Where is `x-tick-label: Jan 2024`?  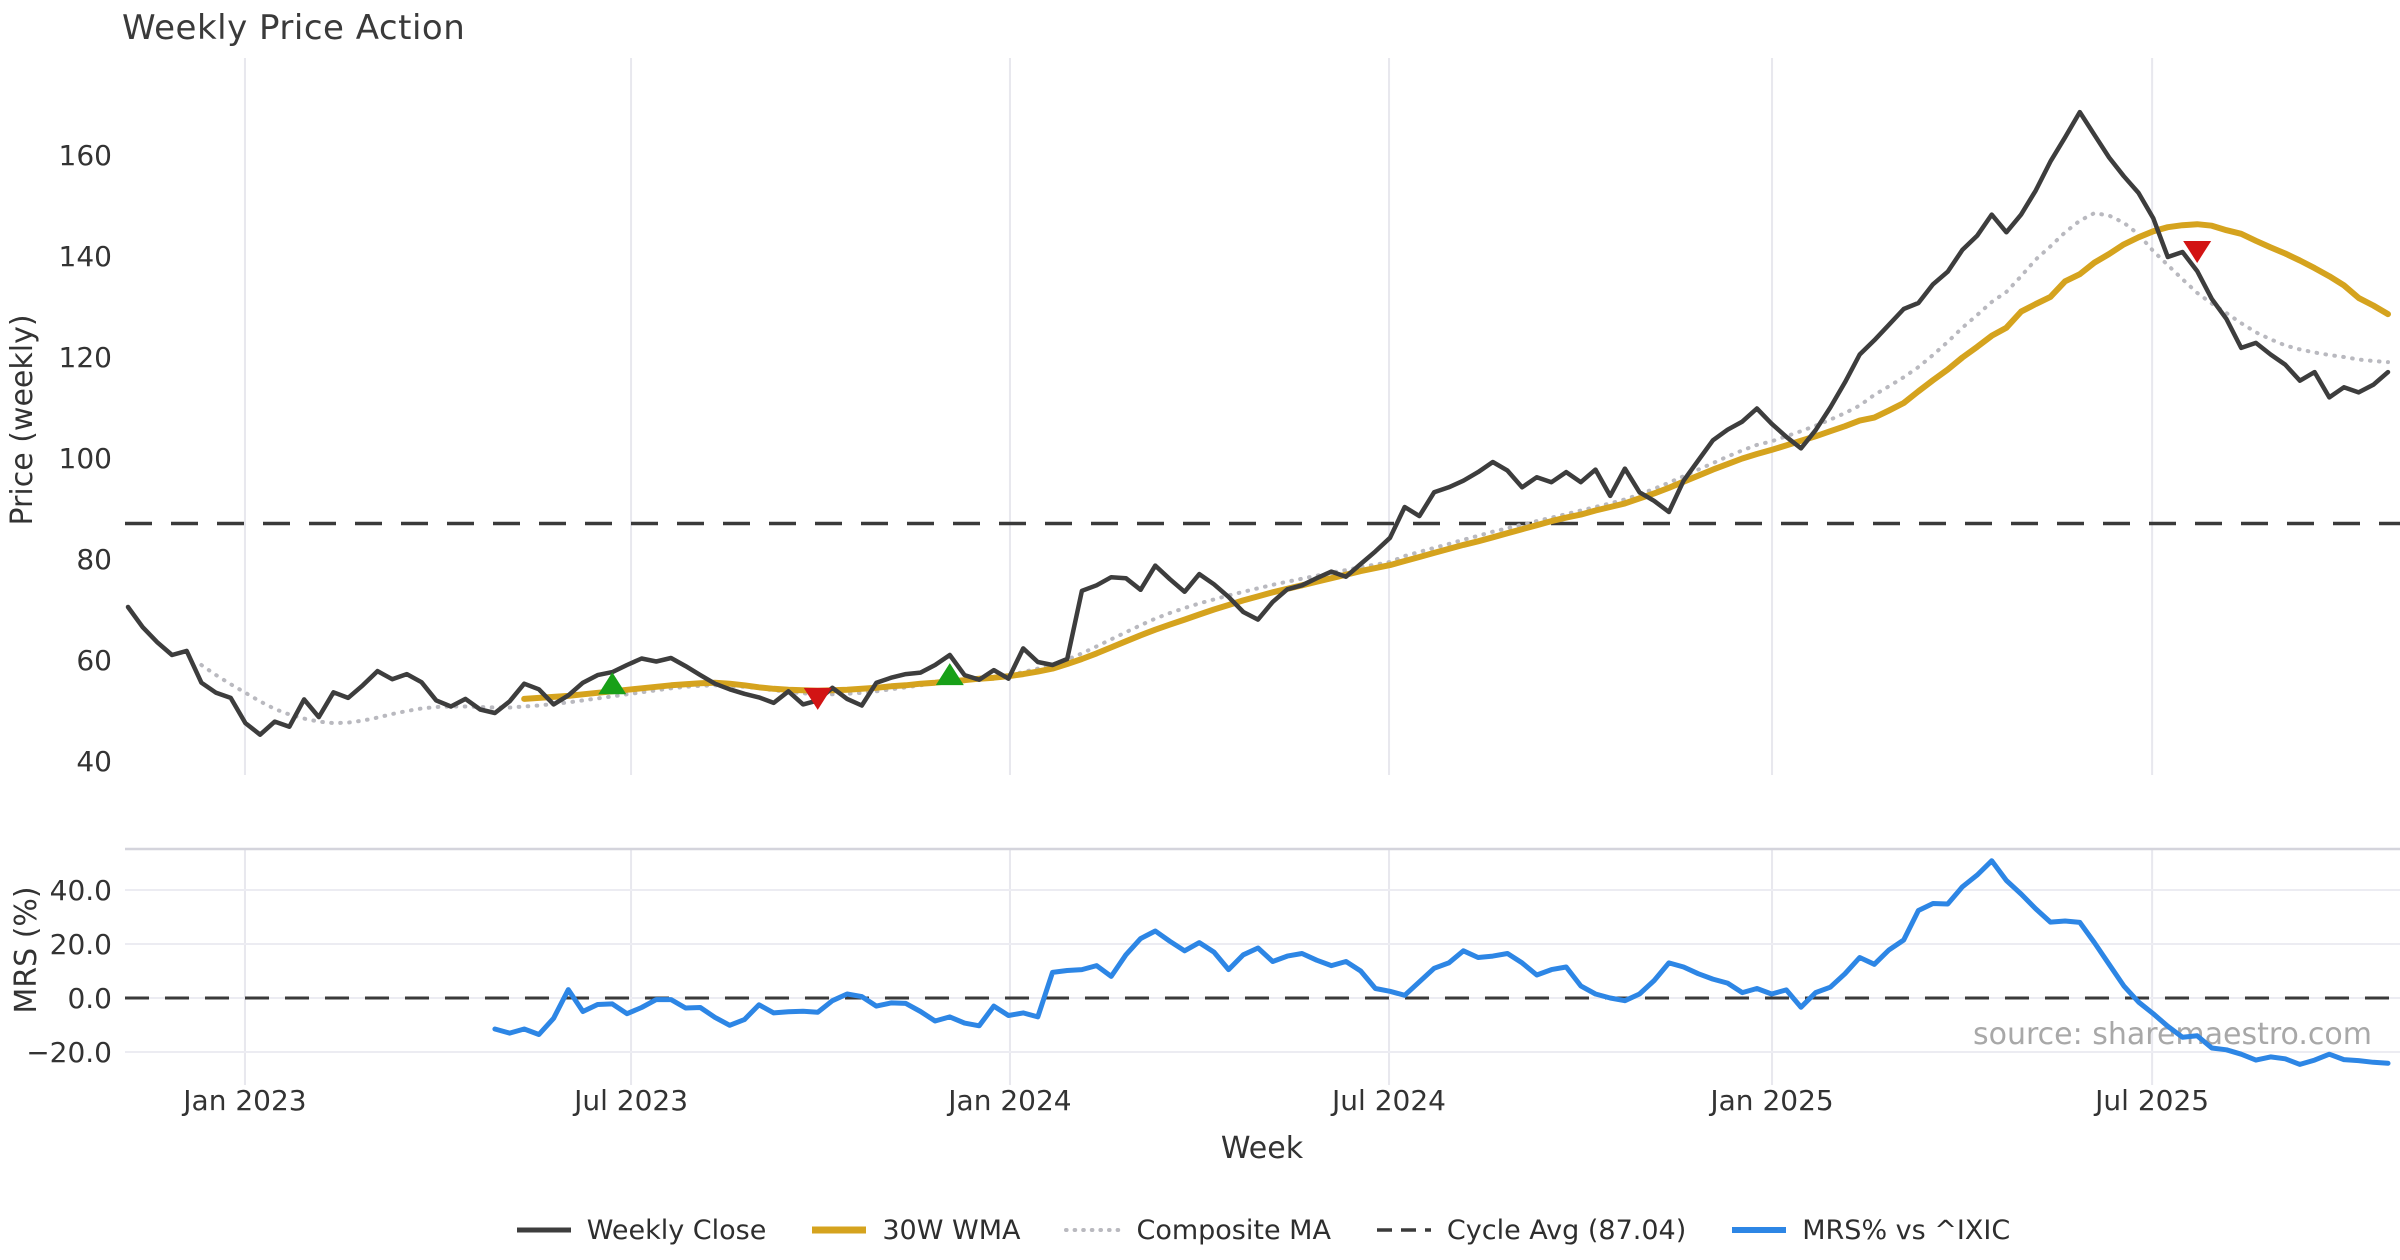
x-tick-label: Jan 2024 is located at coordinates (1008, 1100).